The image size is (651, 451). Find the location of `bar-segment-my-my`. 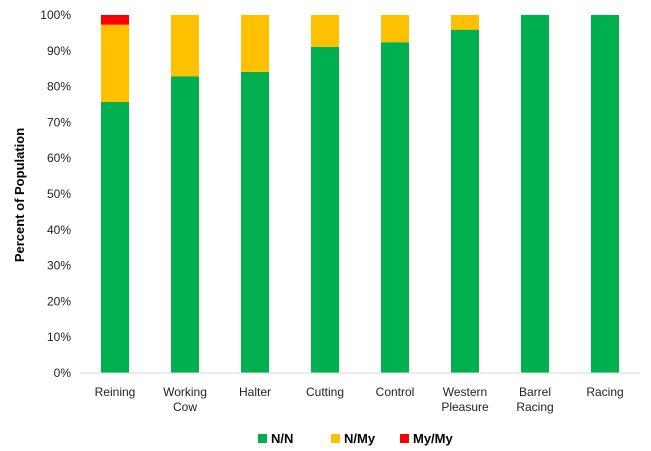

bar-segment-my-my is located at coordinates (115, 20).